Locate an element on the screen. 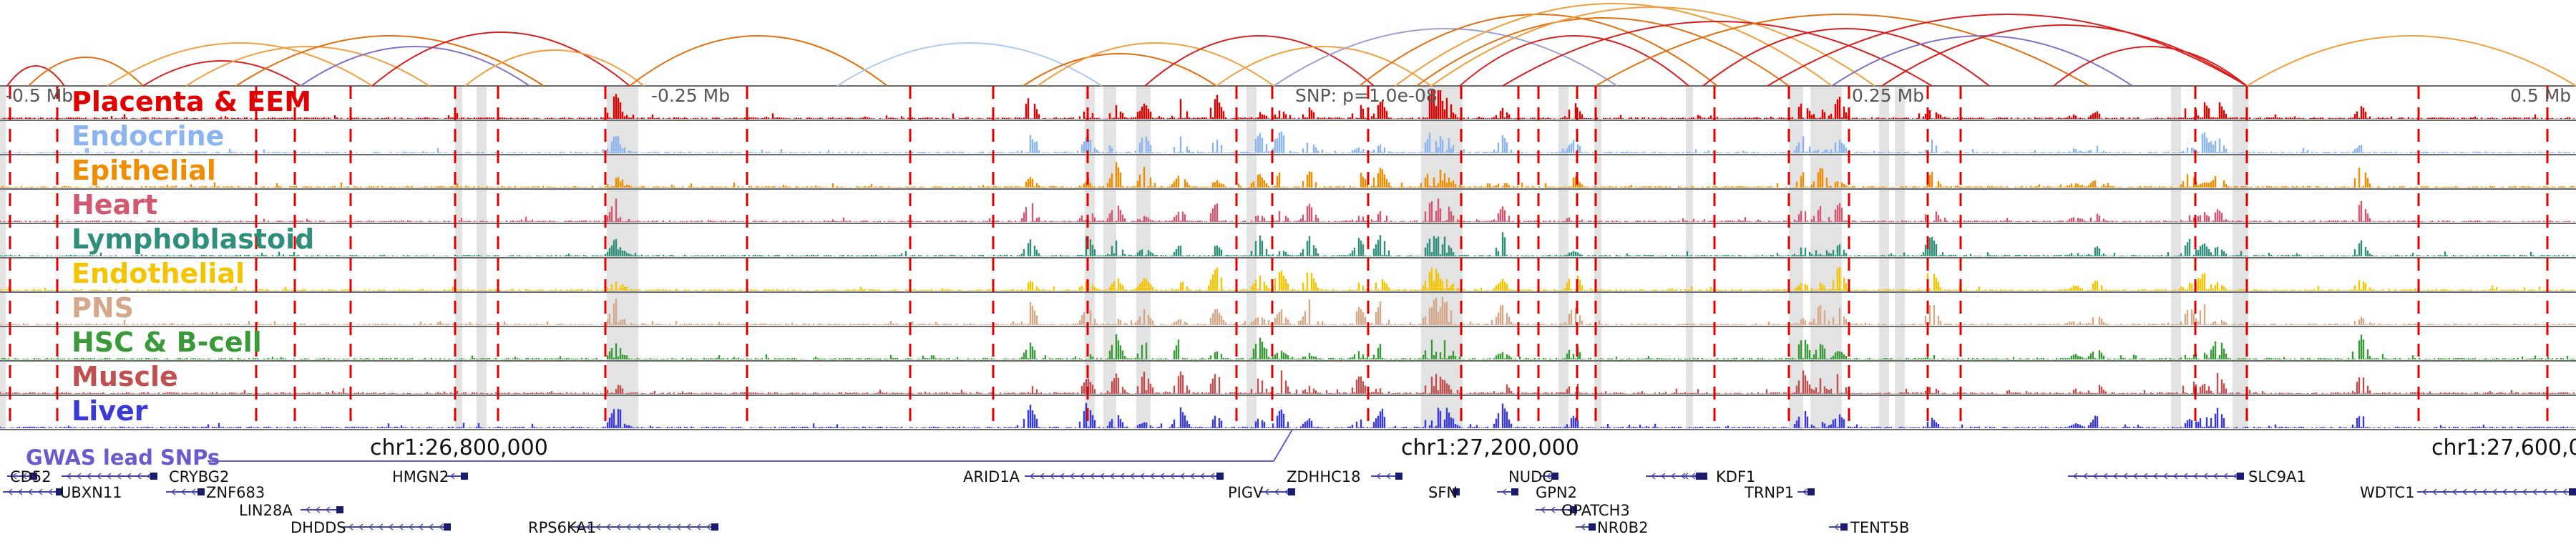  gene-label: SLC9A1 is located at coordinates (2277, 476).